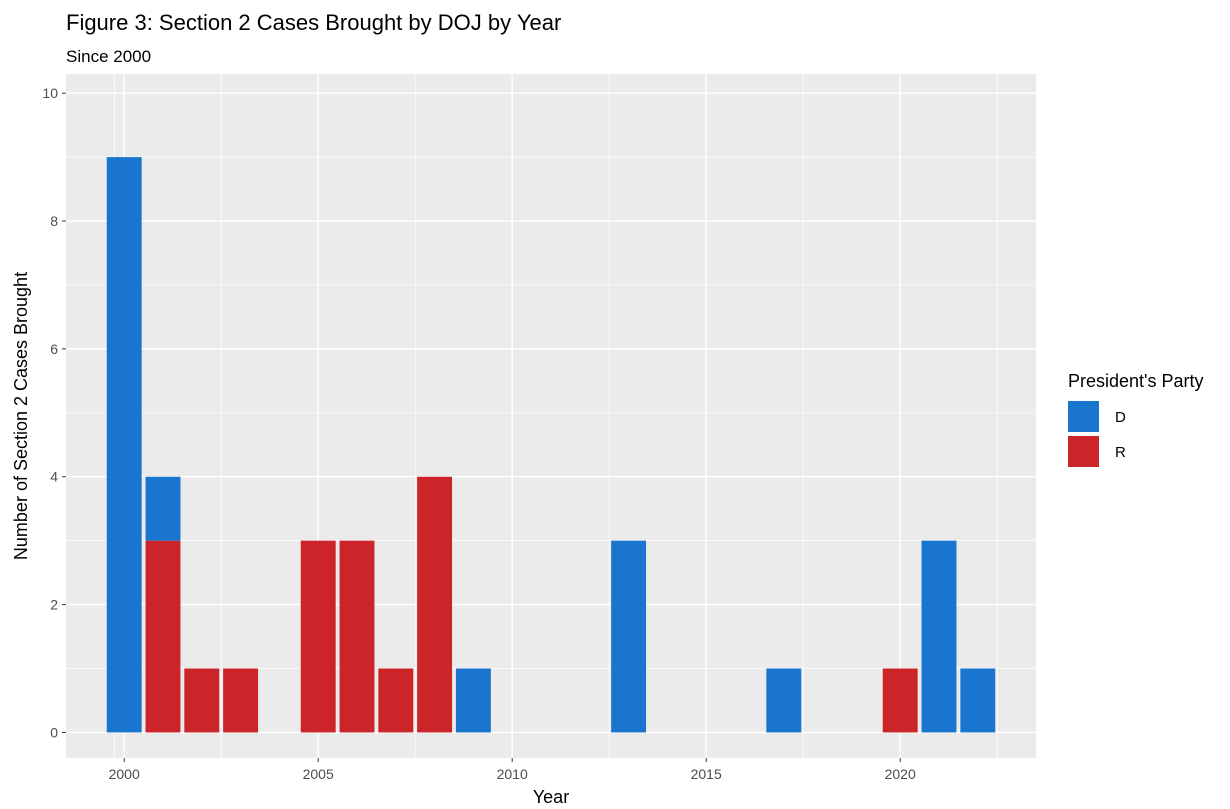  Describe the element at coordinates (1136, 381) in the screenshot. I see `legend-title: President's Party` at that location.